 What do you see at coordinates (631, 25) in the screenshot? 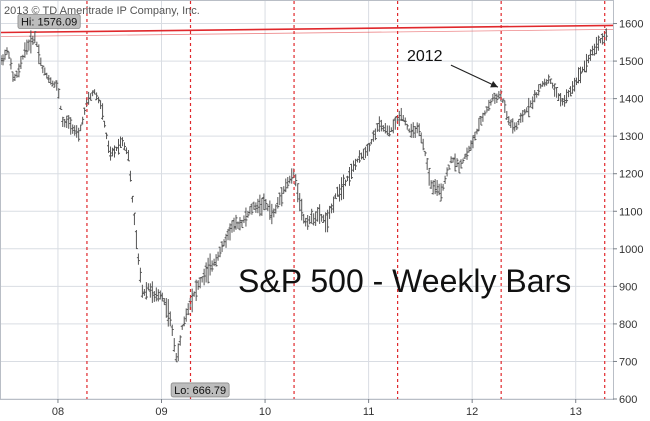
I see `y-tick-label-1600: 1600` at bounding box center [631, 25].